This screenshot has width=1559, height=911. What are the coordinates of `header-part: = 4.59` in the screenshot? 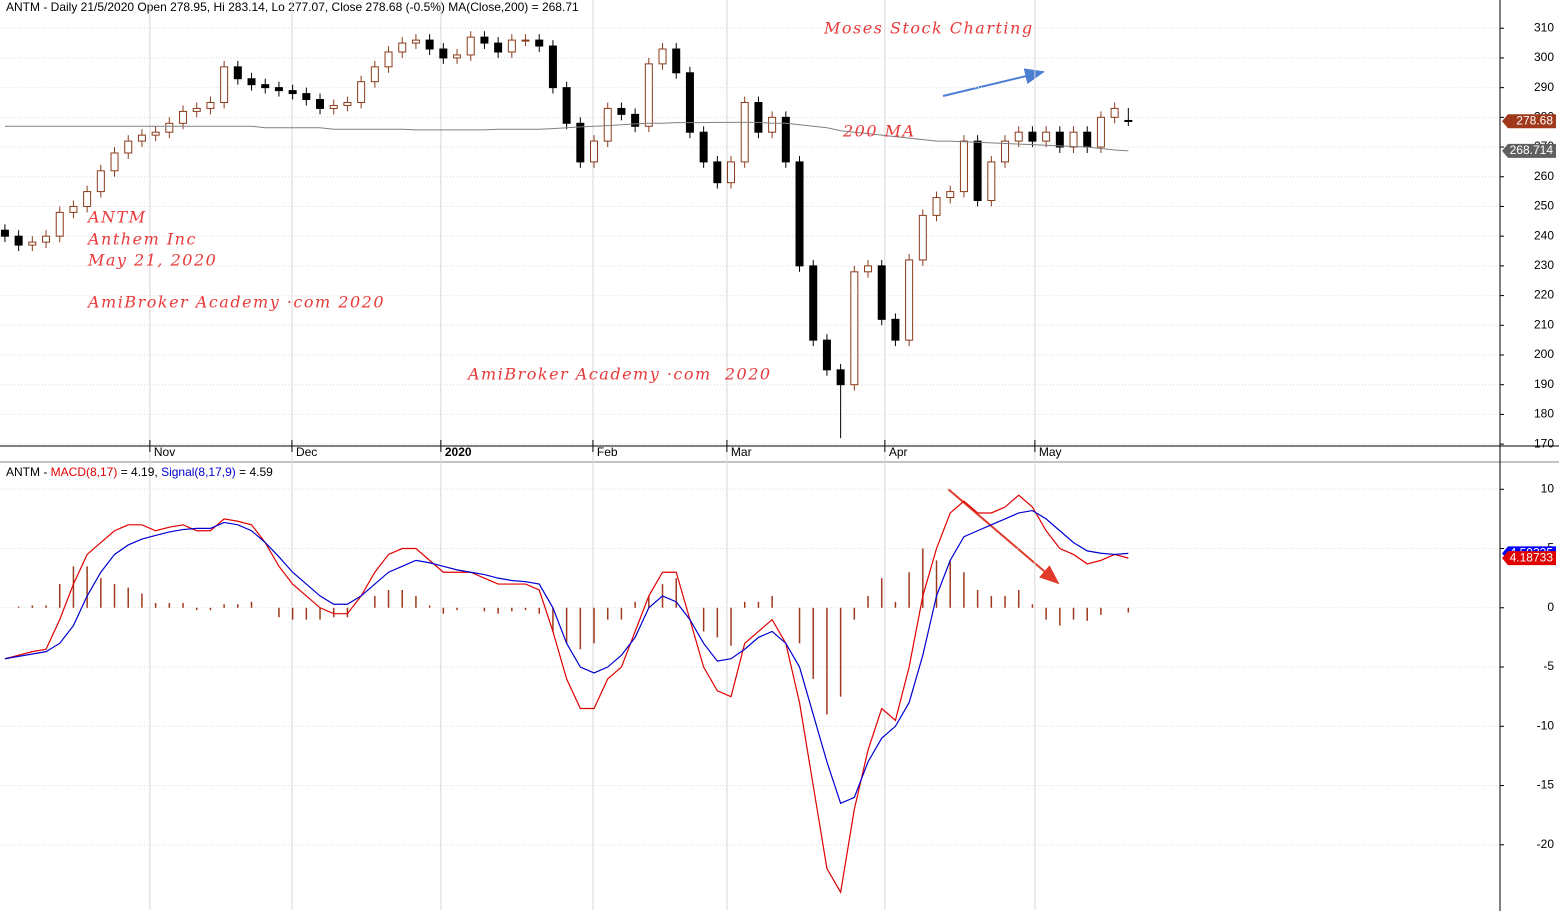 It's located at (254, 472).